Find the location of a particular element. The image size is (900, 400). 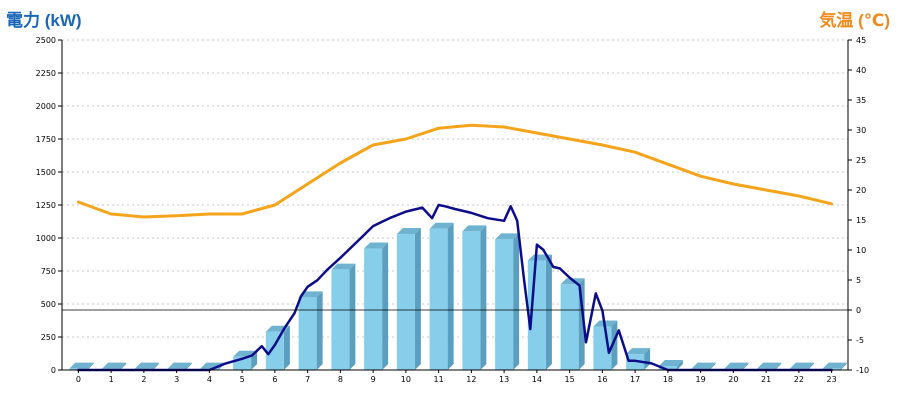

right-axis-title: 気温 (℃) is located at coordinates (854, 20).